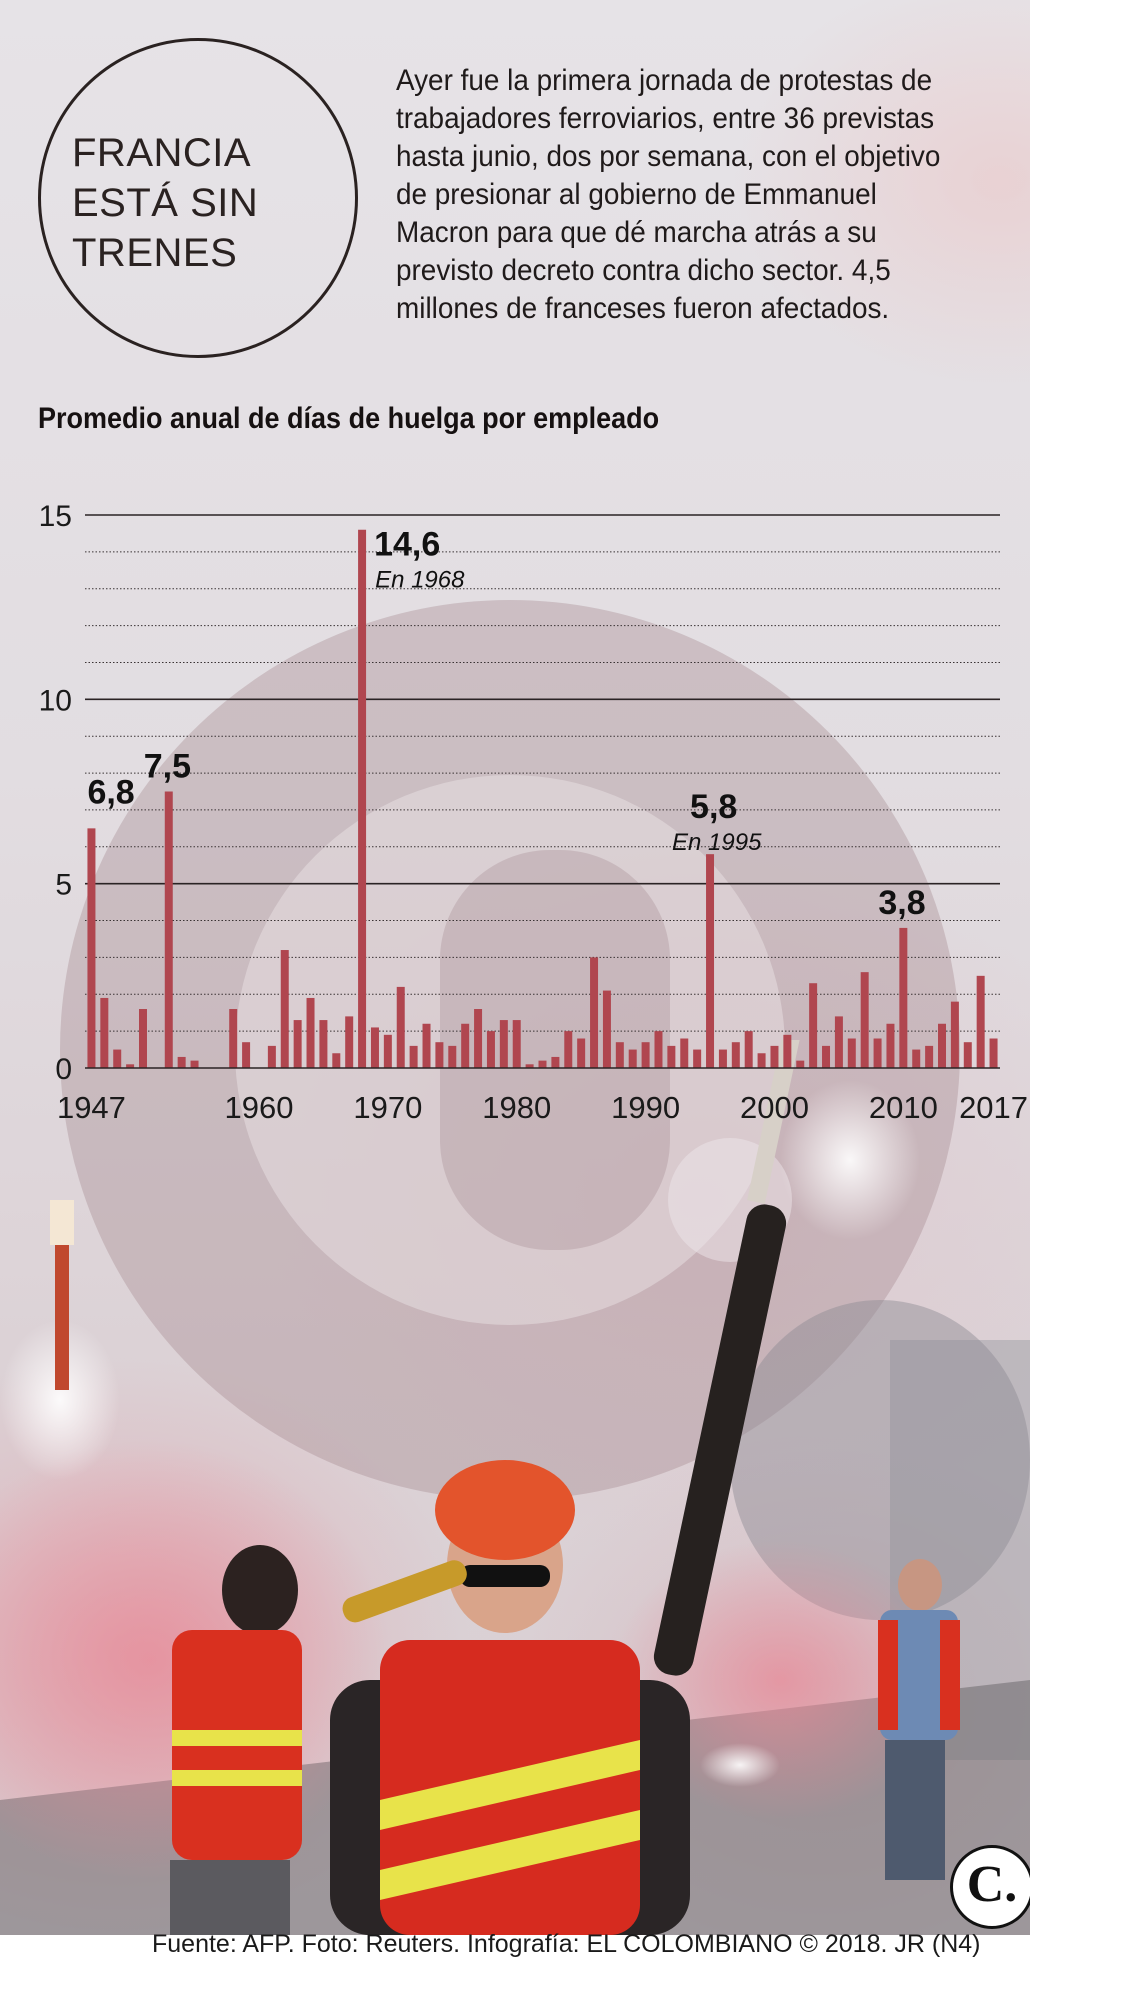  What do you see at coordinates (901, 903) in the screenshot?
I see `data-label: 3,8` at bounding box center [901, 903].